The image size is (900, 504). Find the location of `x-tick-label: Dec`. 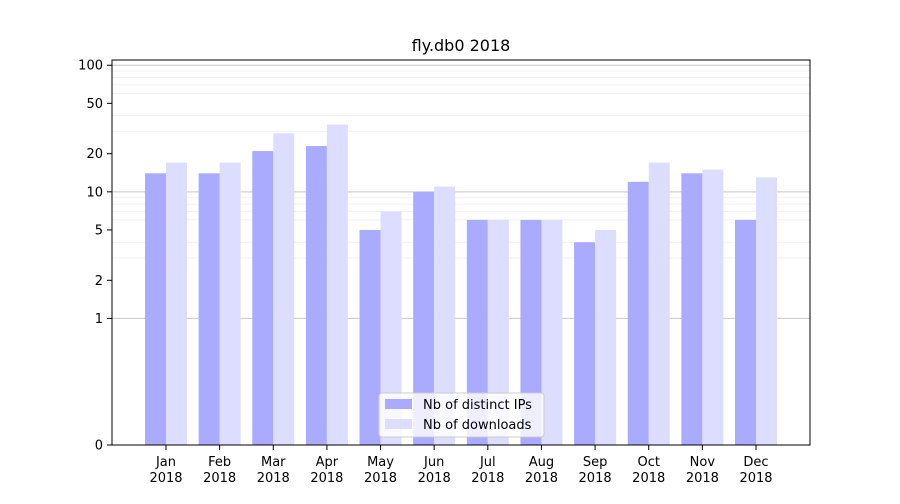

x-tick-label: Dec is located at coordinates (755, 462).